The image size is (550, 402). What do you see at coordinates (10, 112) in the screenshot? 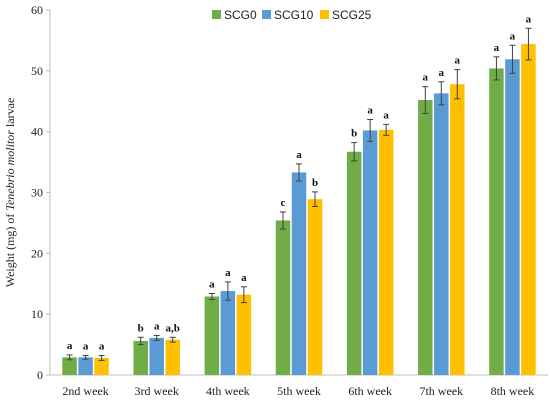
I see `y-axis-title-suffix: larvae` at bounding box center [10, 112].